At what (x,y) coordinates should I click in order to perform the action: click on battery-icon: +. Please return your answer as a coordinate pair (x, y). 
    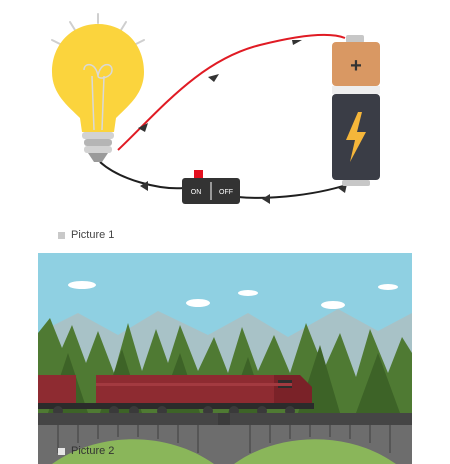
    Looking at the image, I should click on (356, 110).